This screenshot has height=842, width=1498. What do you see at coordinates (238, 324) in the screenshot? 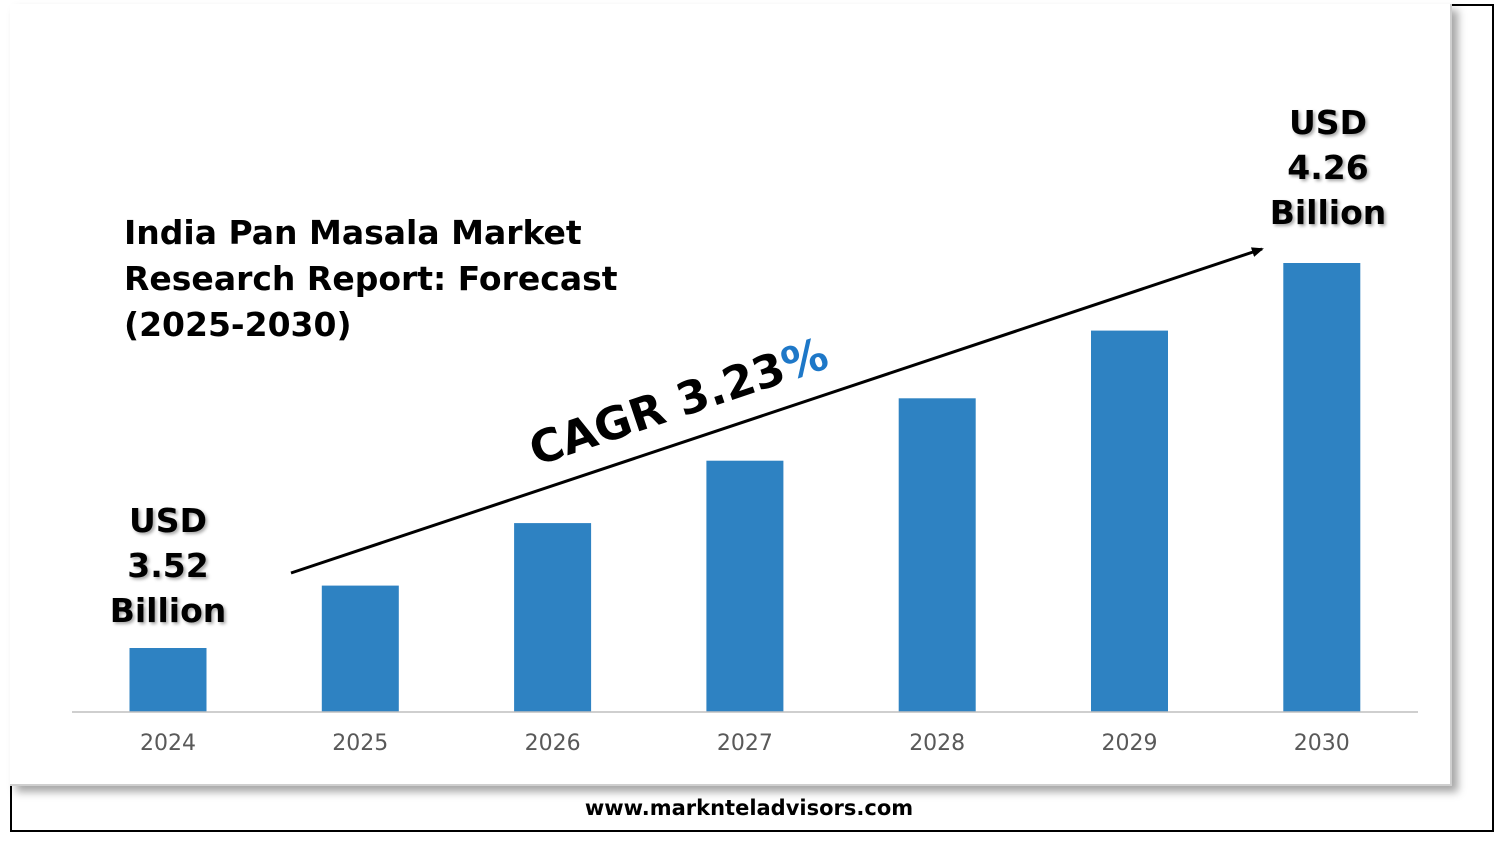
I see `title-line-3: (2025-2030)` at bounding box center [238, 324].